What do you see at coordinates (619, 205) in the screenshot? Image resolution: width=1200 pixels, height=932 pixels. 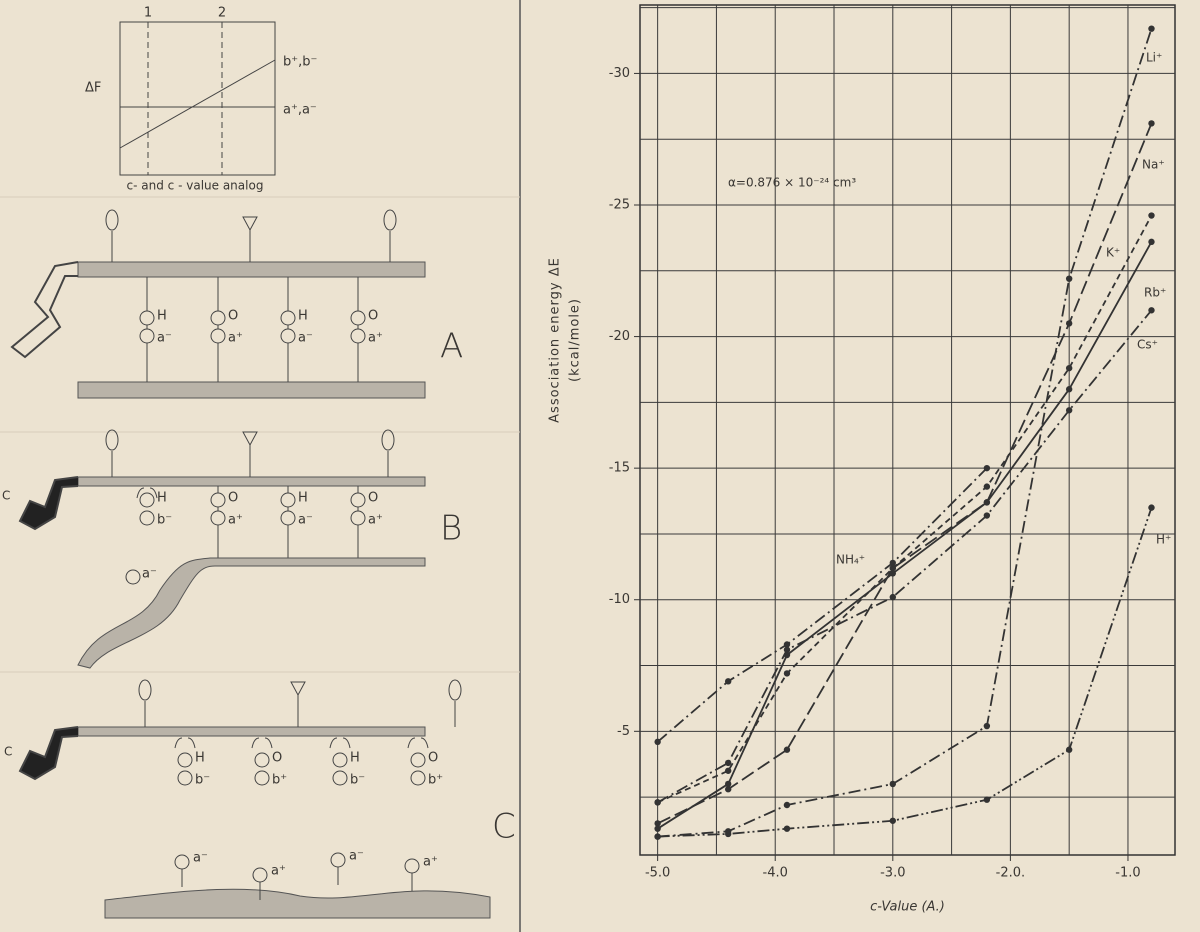 I see `y-tick-label: -25` at bounding box center [619, 205].